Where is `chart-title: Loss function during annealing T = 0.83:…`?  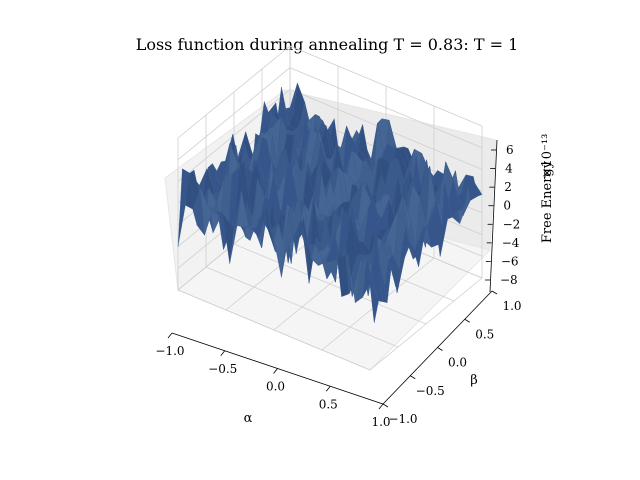 chart-title: Loss function during annealing T = 0.83:… is located at coordinates (327, 44).